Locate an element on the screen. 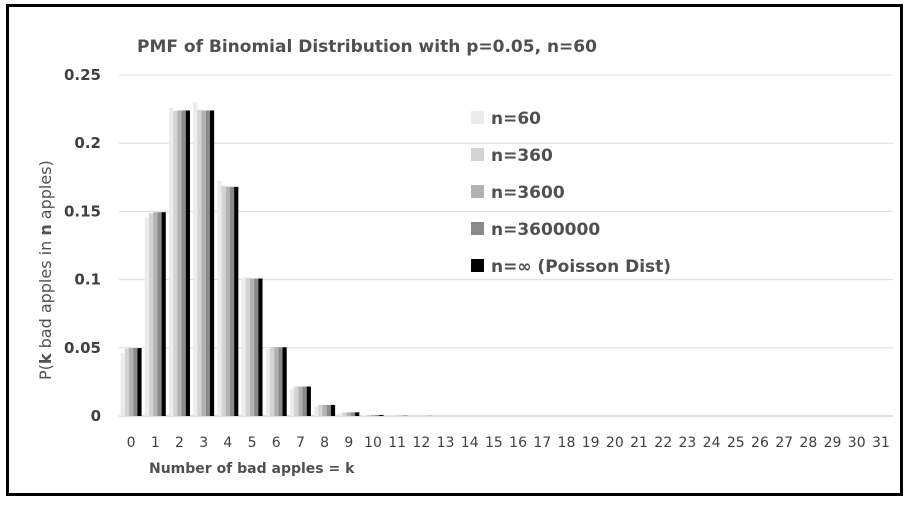 Image resolution: width=913 pixels, height=506 pixels. x-tick-label: 20 is located at coordinates (615, 443).